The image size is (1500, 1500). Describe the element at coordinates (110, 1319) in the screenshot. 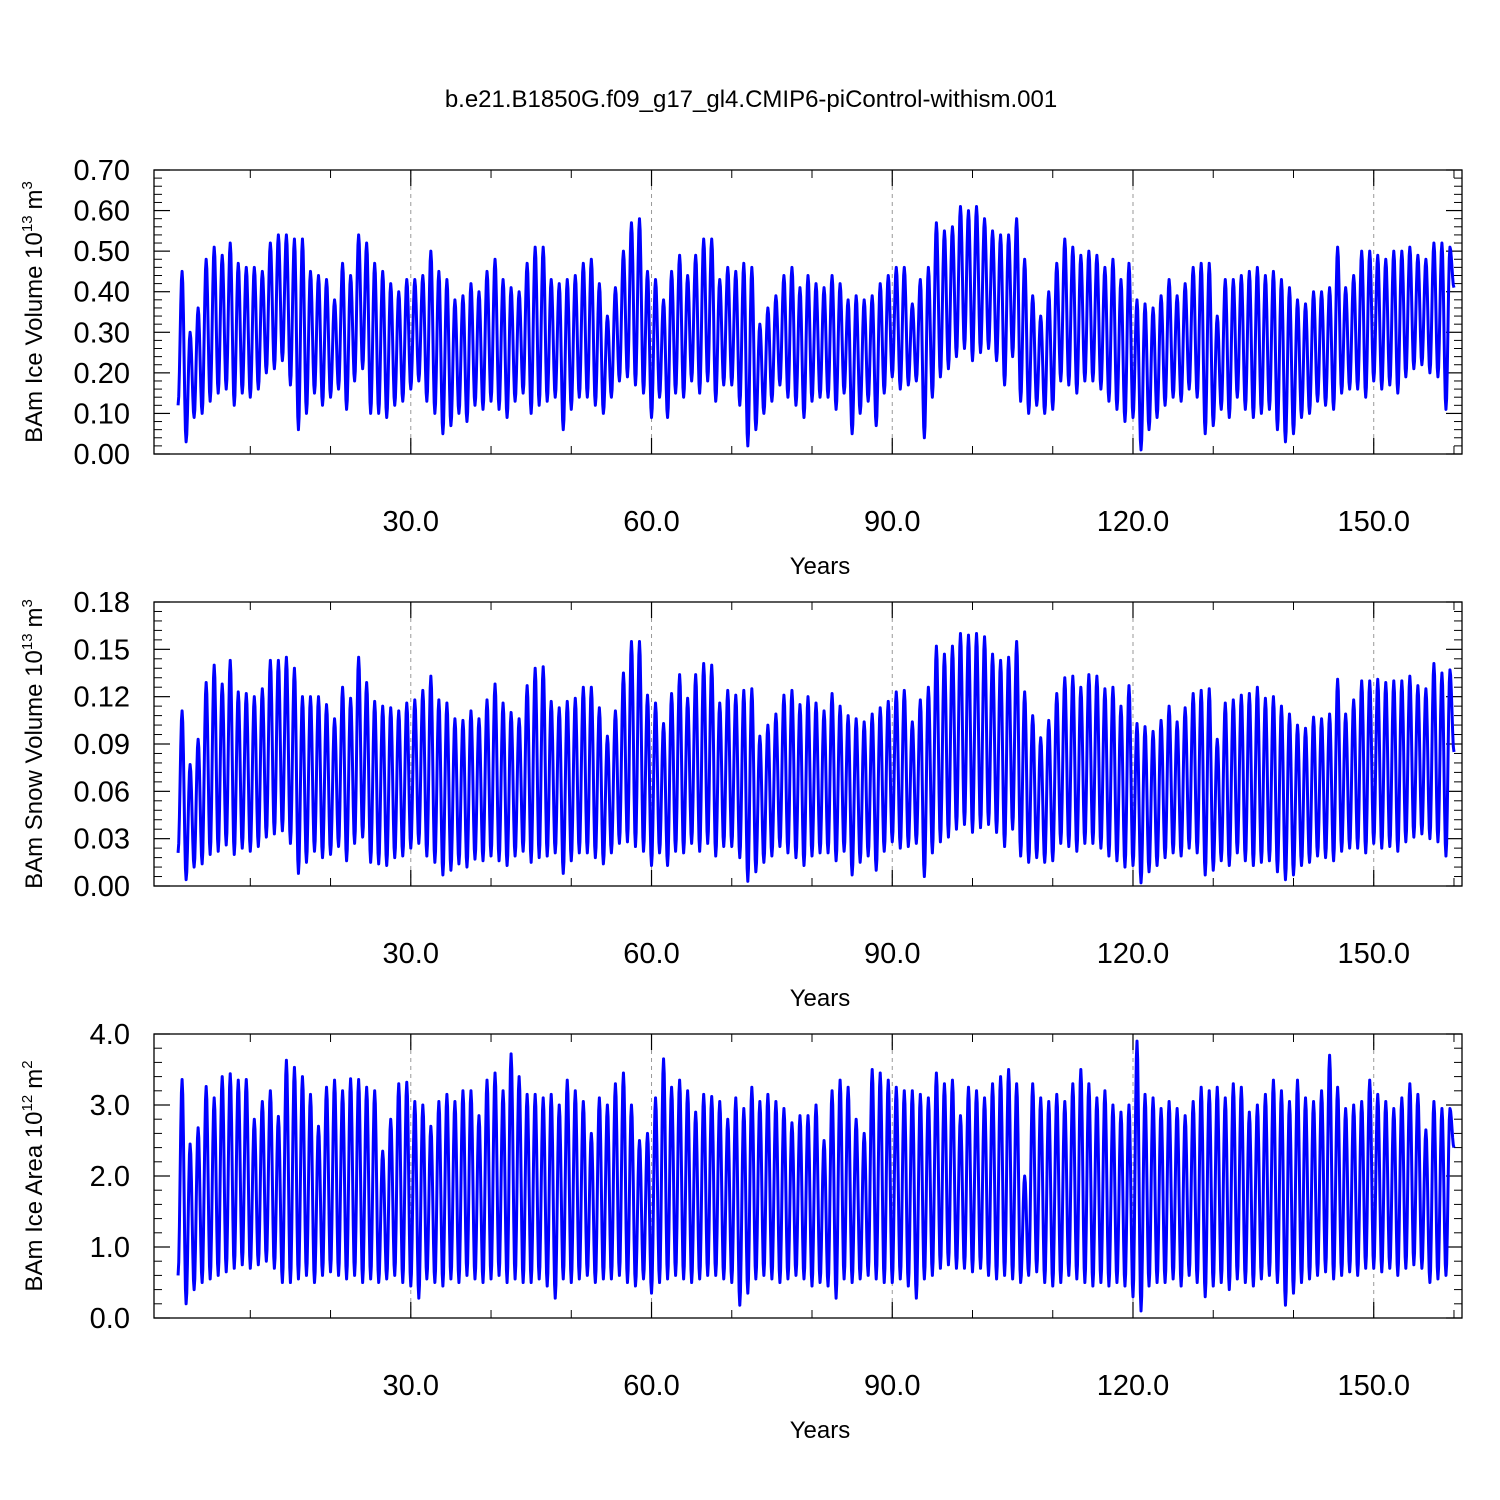

I see `y-tick-label: 0.0` at that location.